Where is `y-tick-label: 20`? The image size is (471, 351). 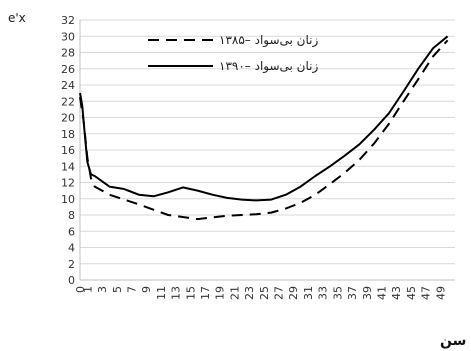 y-tick-label: 20 is located at coordinates (68, 118).